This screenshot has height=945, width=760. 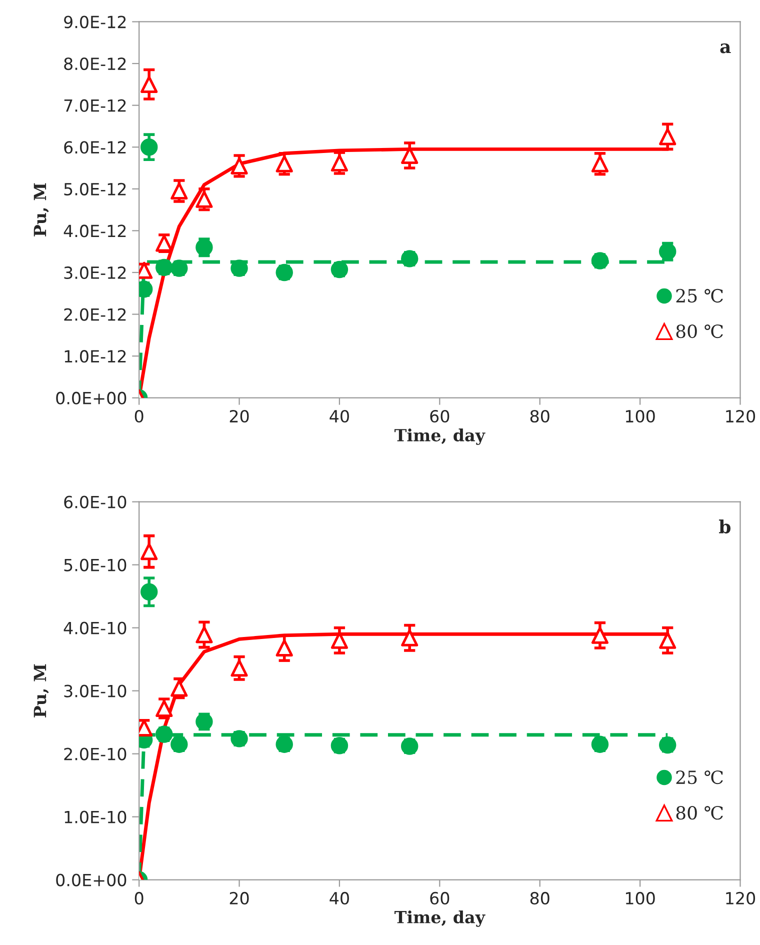 What do you see at coordinates (95, 189) in the screenshot?
I see `y-tick-label: 5.0E-12` at bounding box center [95, 189].